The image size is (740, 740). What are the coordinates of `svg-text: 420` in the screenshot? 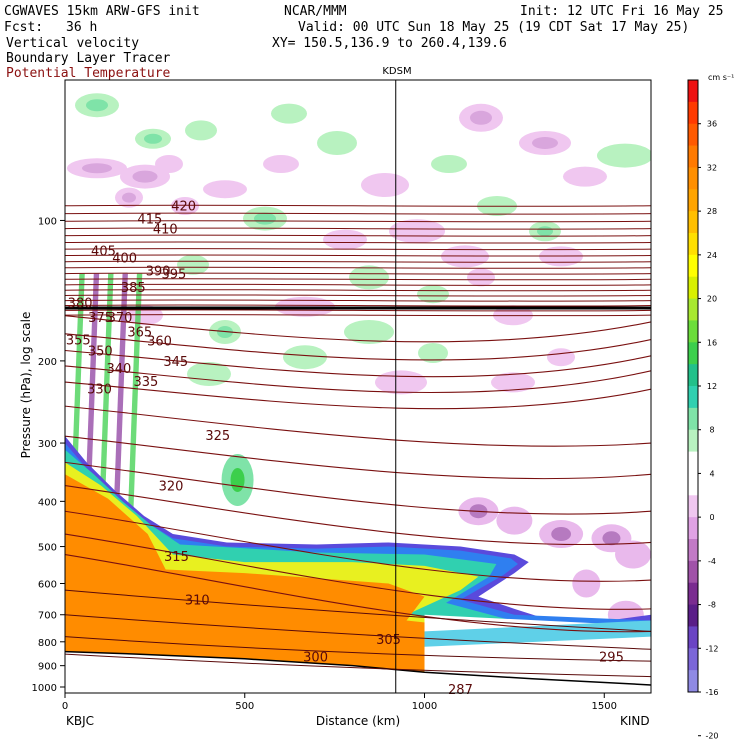 It's located at (183, 207).